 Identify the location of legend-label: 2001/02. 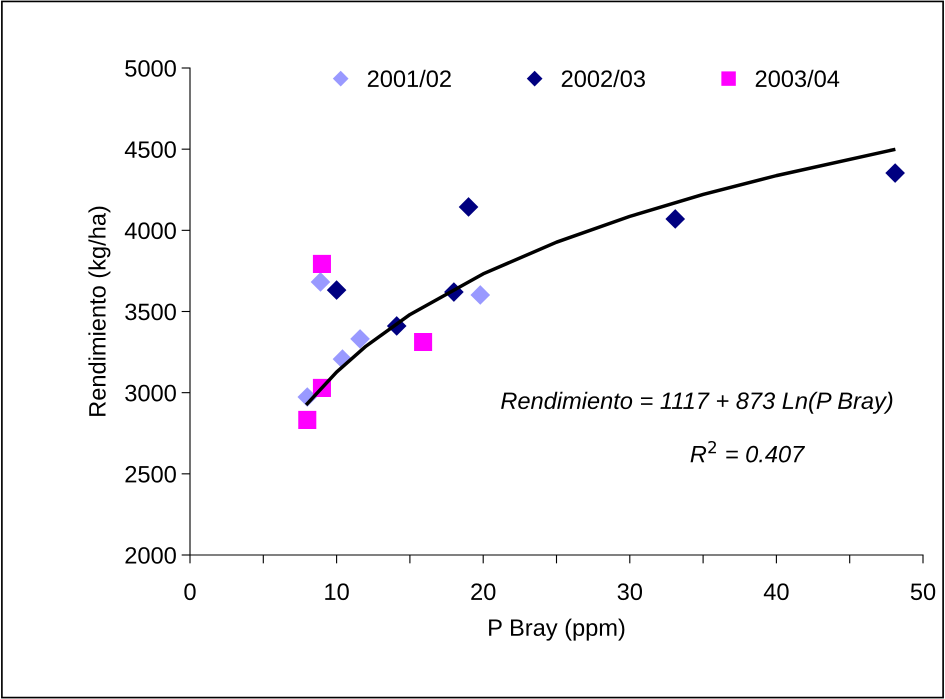
(409, 79).